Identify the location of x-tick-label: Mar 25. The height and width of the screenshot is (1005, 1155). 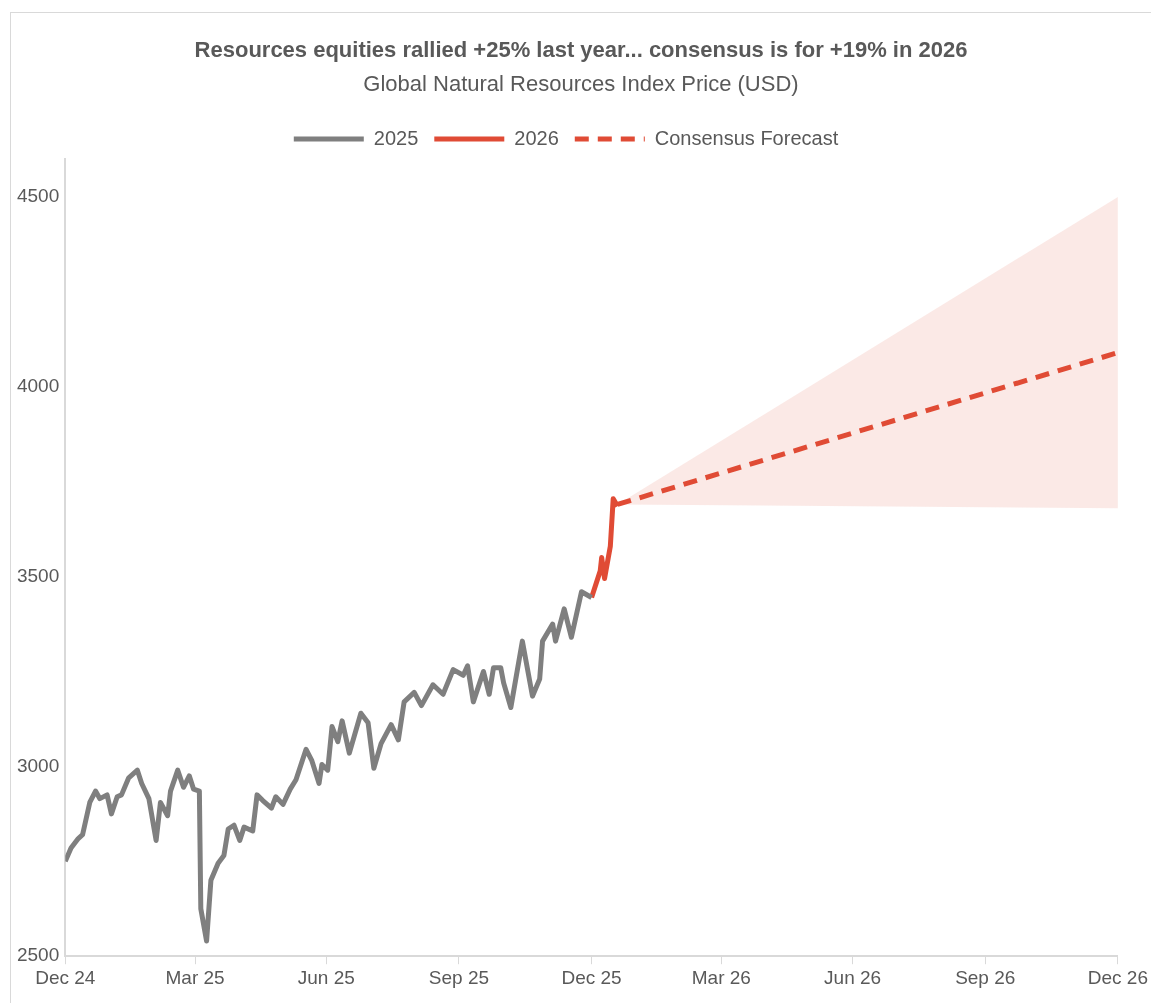
(195, 977).